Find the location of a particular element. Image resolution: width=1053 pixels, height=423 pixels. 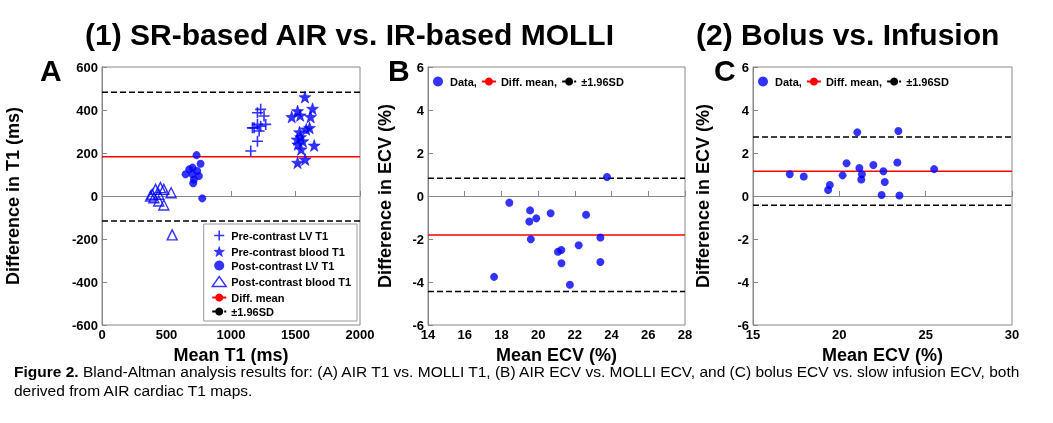

x-tick-label: 28 is located at coordinates (685, 334).